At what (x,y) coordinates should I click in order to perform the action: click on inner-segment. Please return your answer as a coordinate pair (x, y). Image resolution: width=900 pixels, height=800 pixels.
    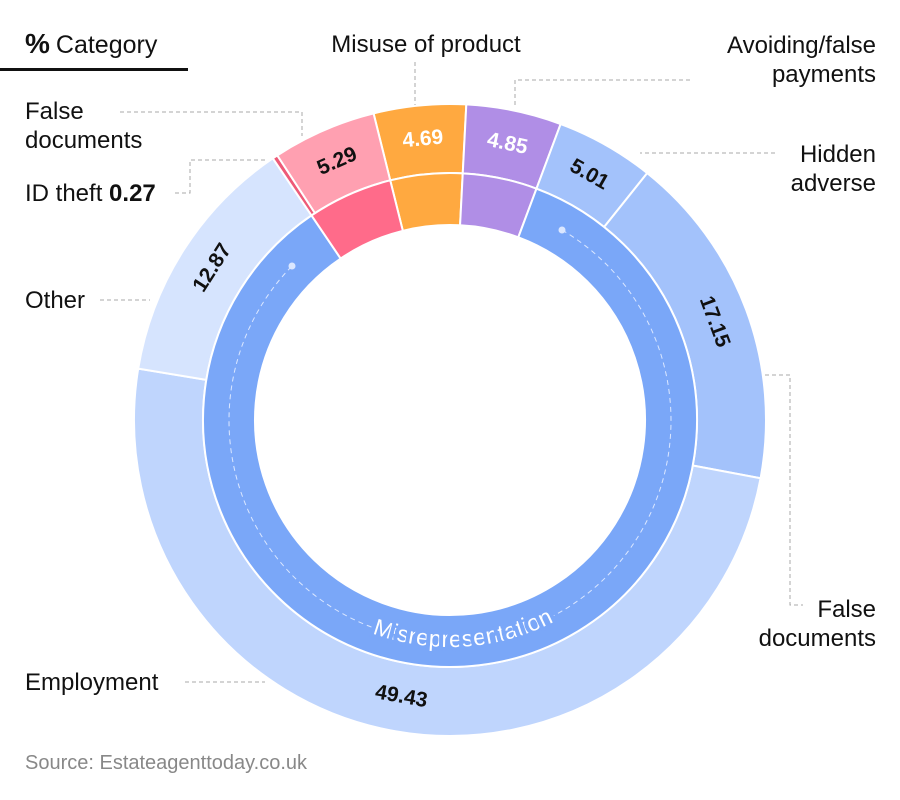
    Looking at the image, I should click on (357, 219).